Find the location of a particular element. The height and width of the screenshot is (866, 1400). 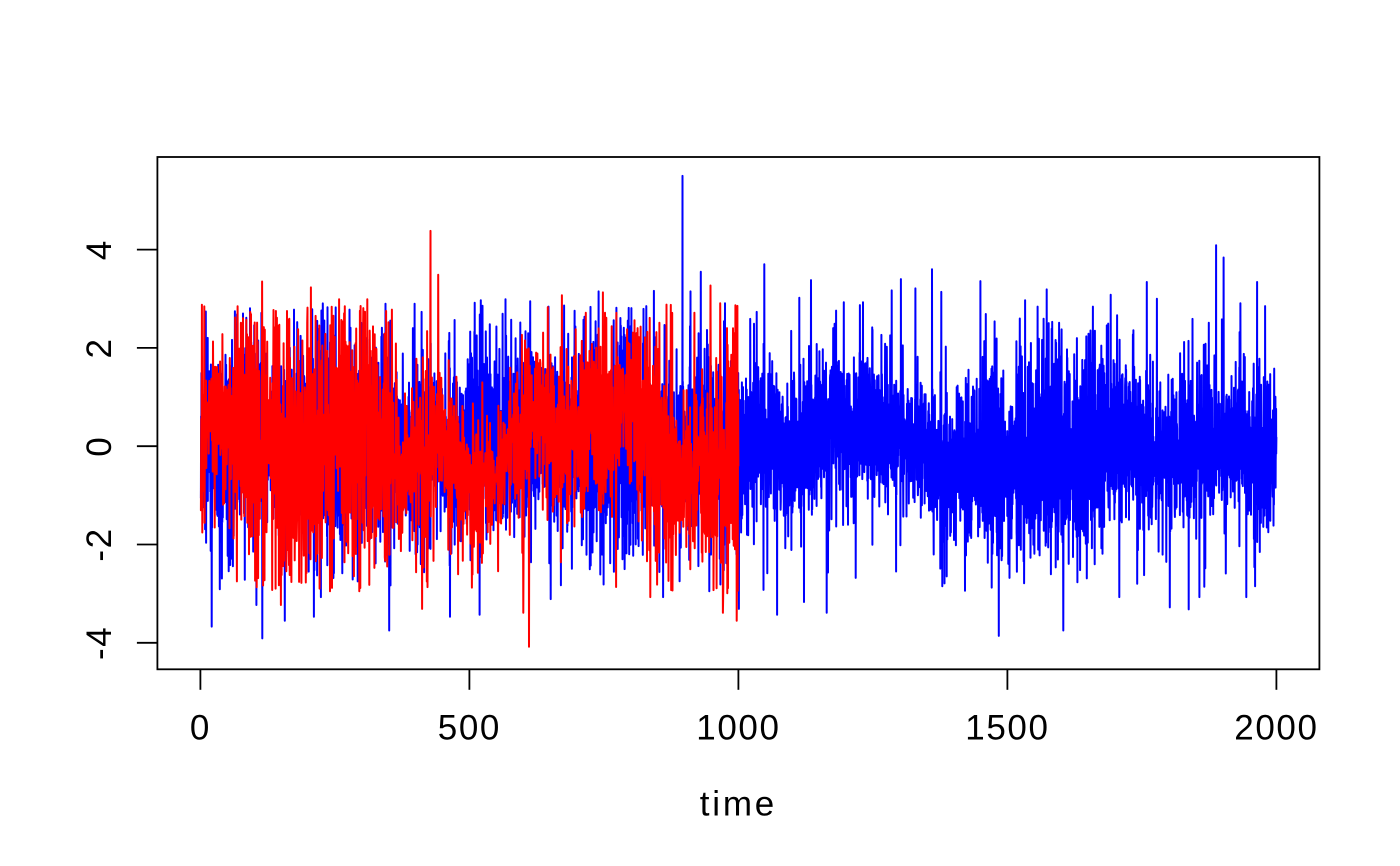

svg-text: 1000 is located at coordinates (738, 727).